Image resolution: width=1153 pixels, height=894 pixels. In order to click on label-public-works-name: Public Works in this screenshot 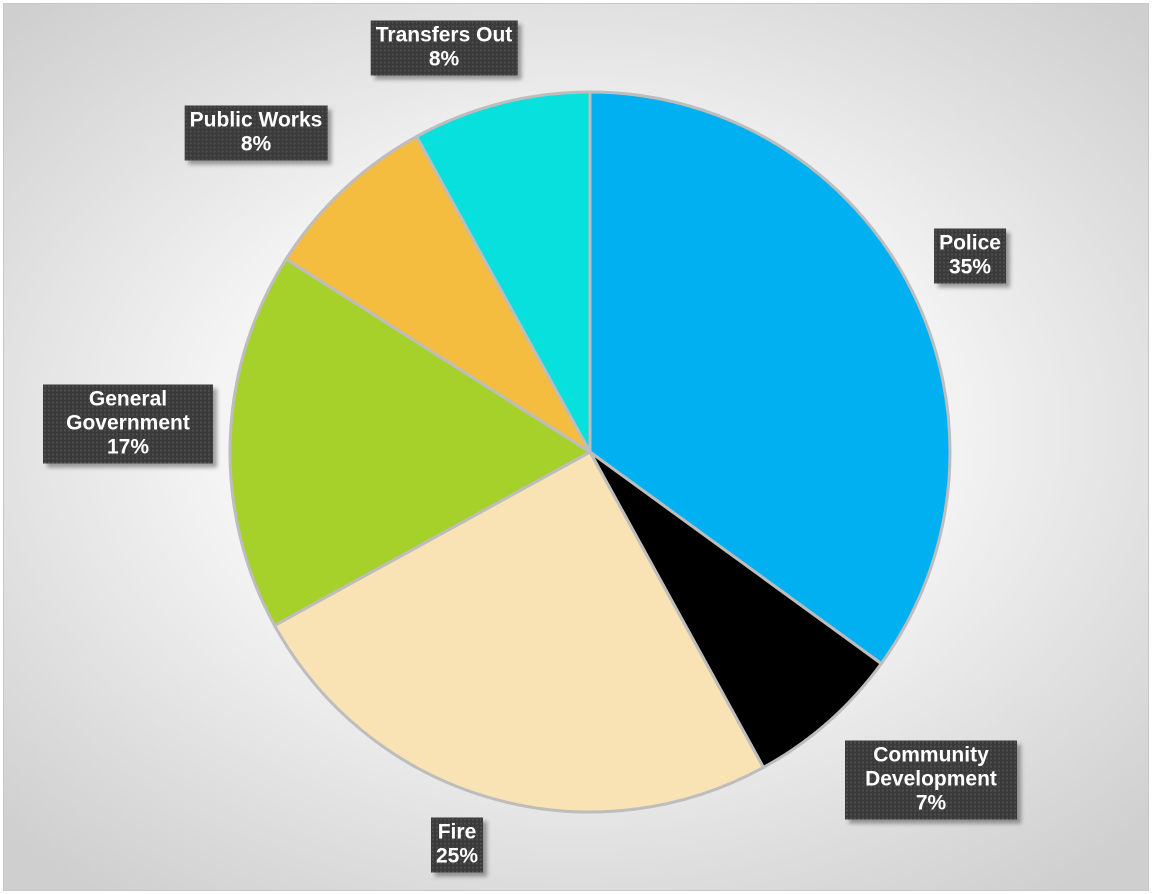, I will do `click(256, 120)`.